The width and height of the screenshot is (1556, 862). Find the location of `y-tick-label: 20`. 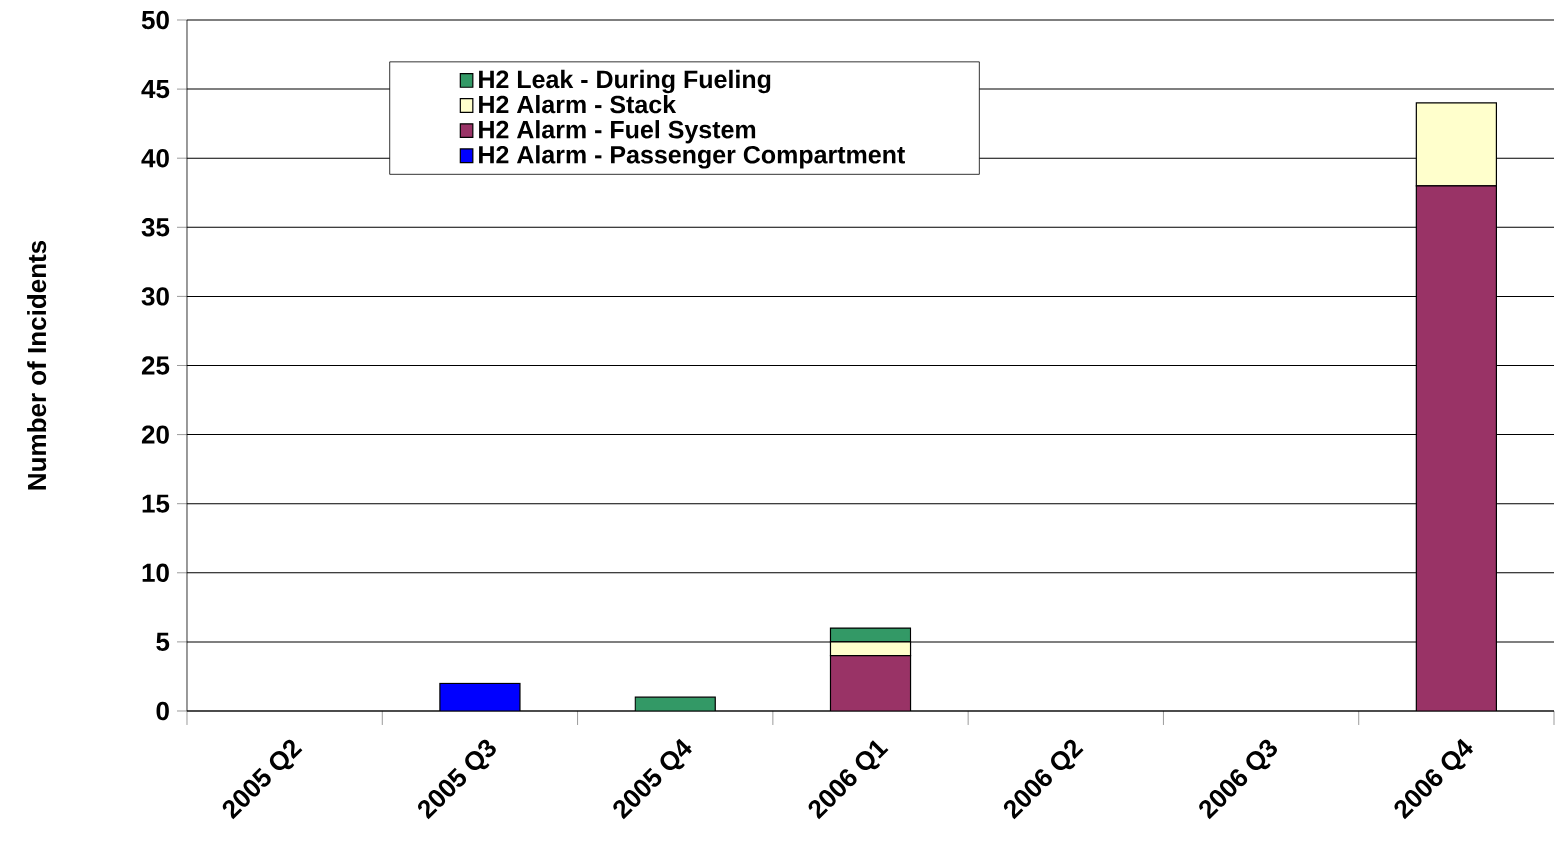

y-tick-label: 20 is located at coordinates (155, 434).